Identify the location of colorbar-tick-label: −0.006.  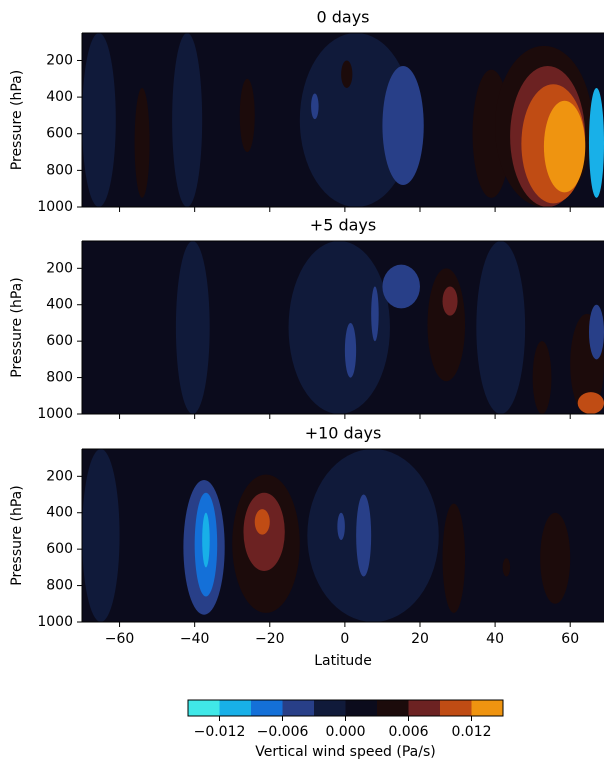
(283, 732).